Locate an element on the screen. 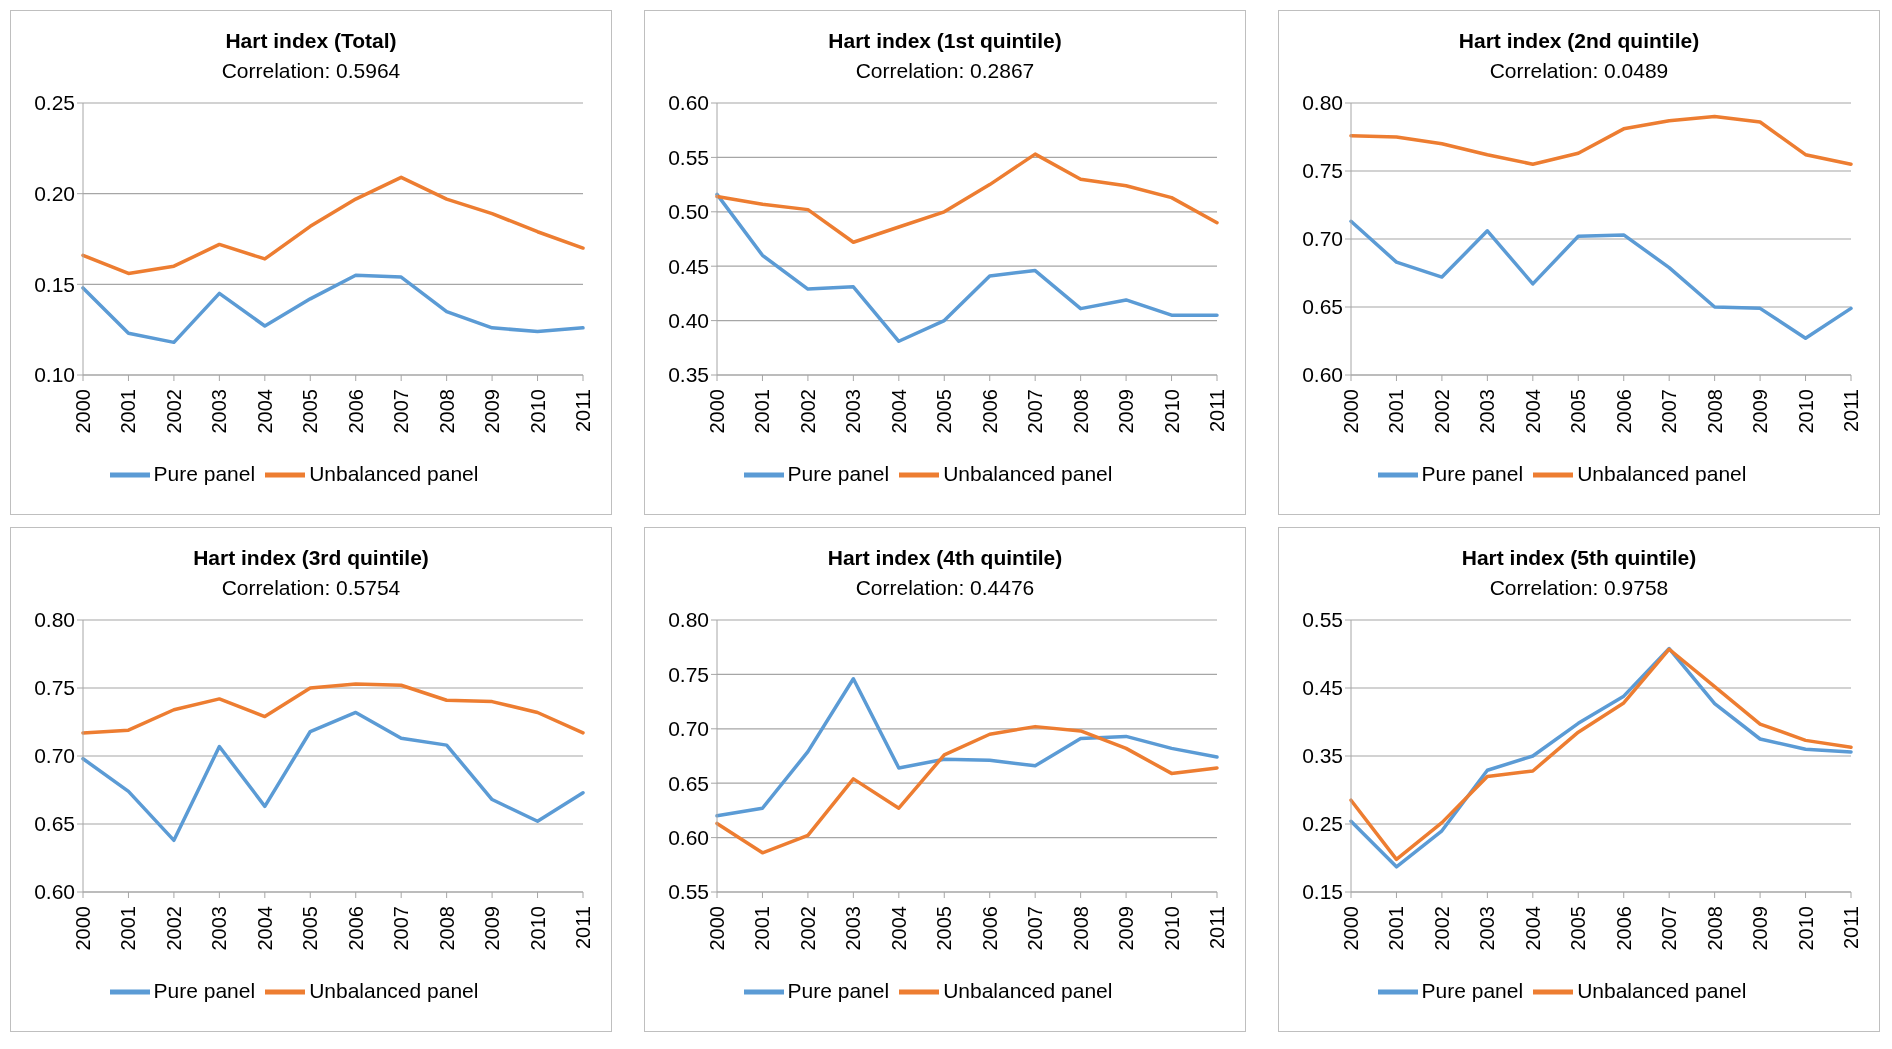 This screenshot has width=1892, height=1049. chart-subtitle: Correlation: 0.5754 is located at coordinates (311, 588).